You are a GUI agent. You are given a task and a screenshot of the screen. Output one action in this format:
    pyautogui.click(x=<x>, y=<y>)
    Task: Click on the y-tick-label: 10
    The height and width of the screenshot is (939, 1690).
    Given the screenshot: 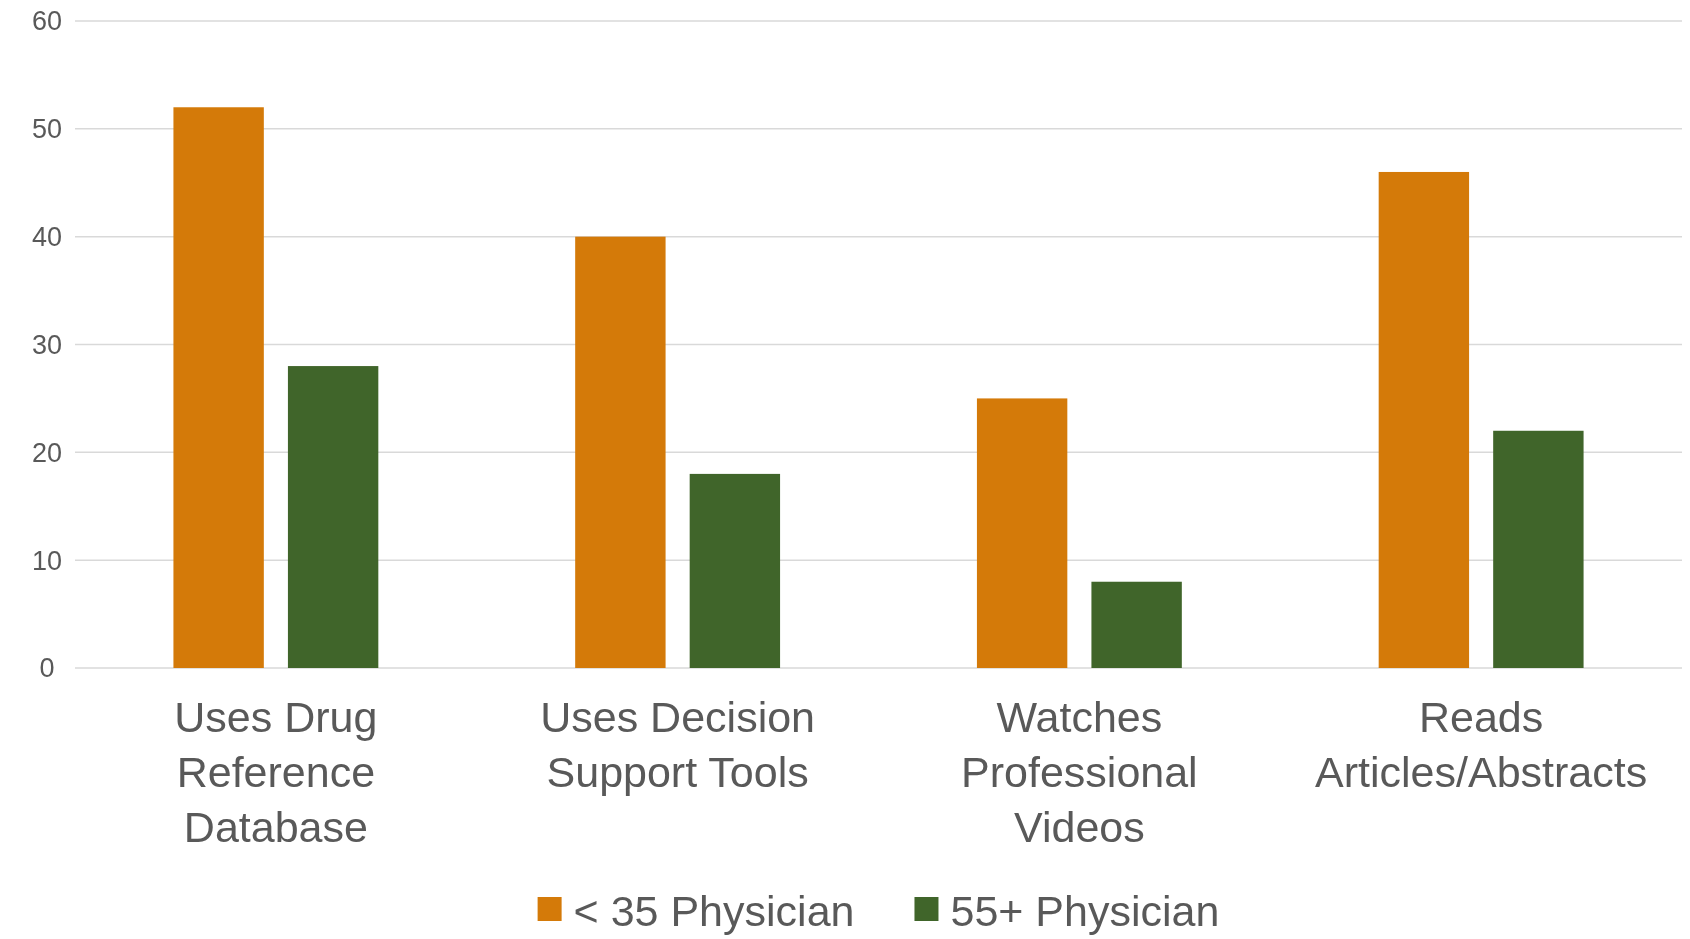 What is the action you would take?
    pyautogui.click(x=47, y=560)
    